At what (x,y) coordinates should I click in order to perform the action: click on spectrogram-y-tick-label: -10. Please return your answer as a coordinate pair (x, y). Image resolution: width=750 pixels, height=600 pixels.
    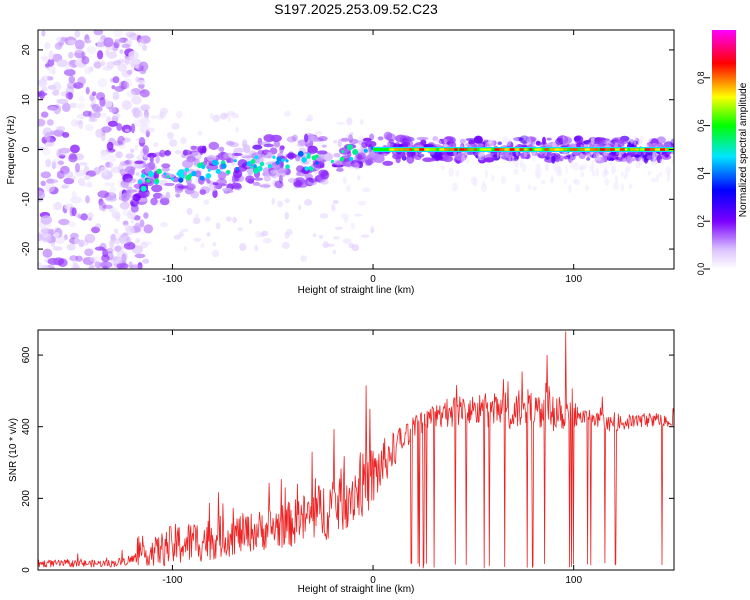
    Looking at the image, I should click on (26, 199).